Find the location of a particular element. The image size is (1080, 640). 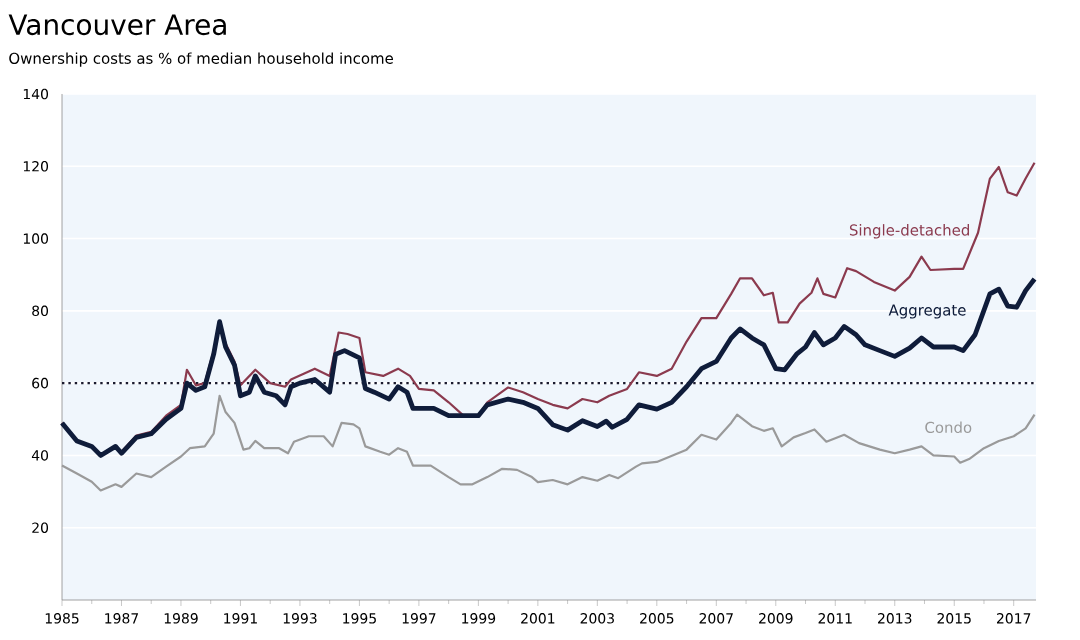

line-series is located at coordinates (548, 443).